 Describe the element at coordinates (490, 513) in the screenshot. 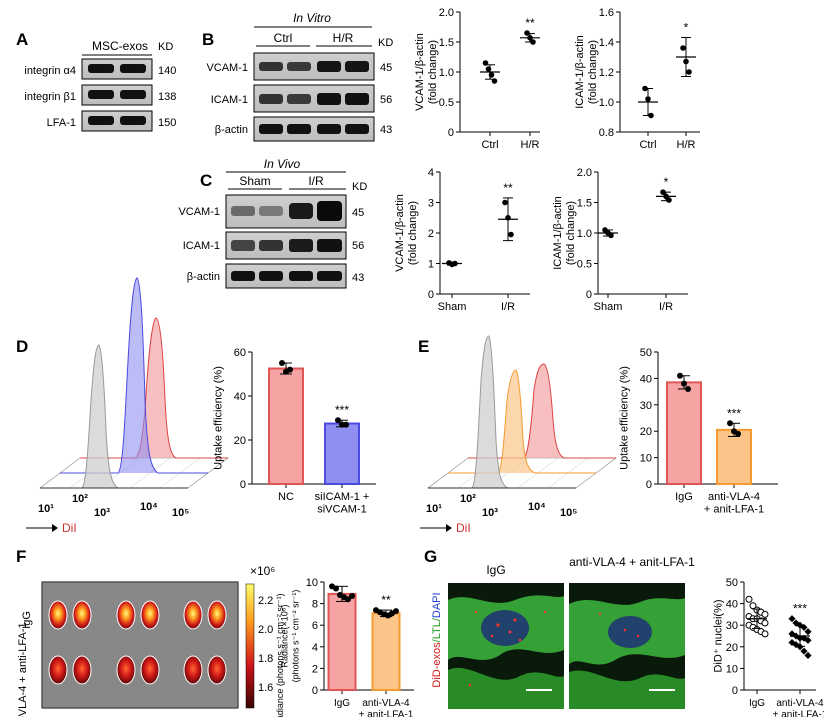

I see `flow-e-tick: 10³` at that location.